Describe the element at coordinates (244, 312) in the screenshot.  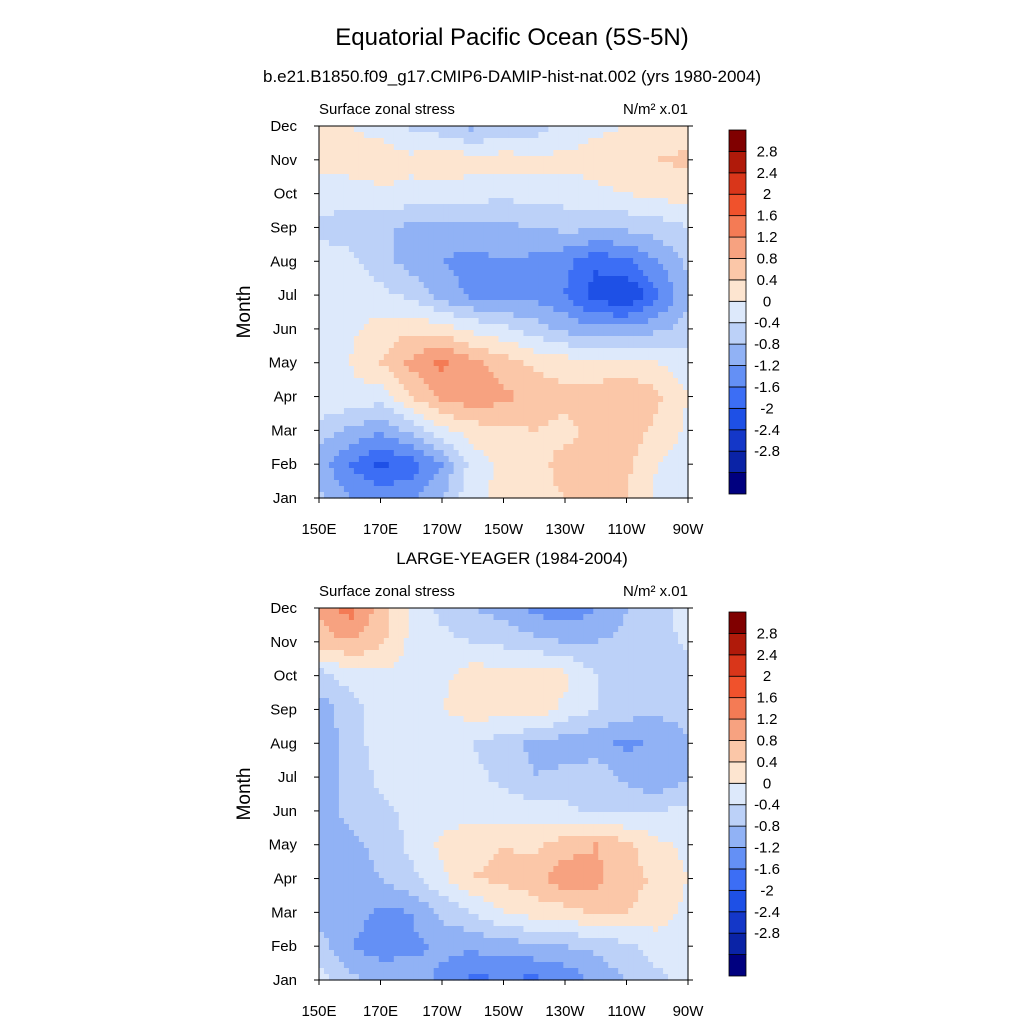
I see `y-axis-label: Month` at that location.